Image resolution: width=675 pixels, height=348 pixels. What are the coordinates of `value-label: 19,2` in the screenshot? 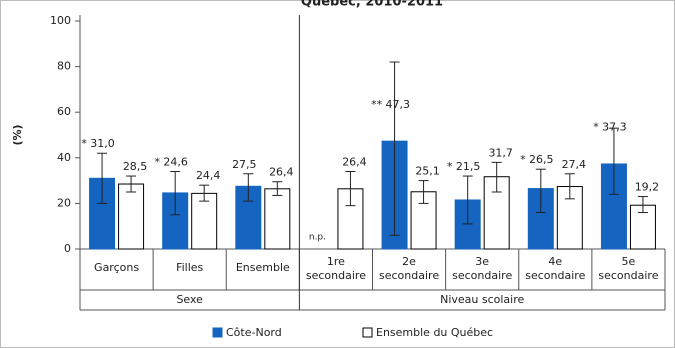 It's located at (647, 187).